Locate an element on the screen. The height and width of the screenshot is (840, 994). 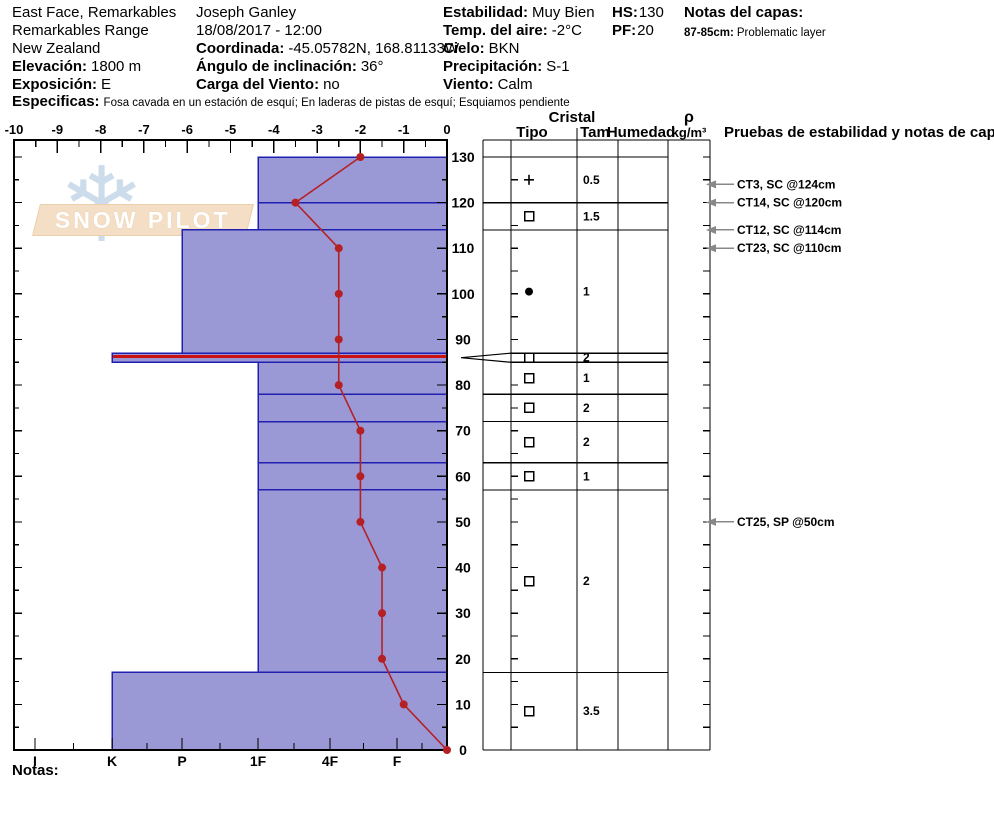
field-slope-angle: Ángulo de inclinación: 36° is located at coordinates (290, 66).